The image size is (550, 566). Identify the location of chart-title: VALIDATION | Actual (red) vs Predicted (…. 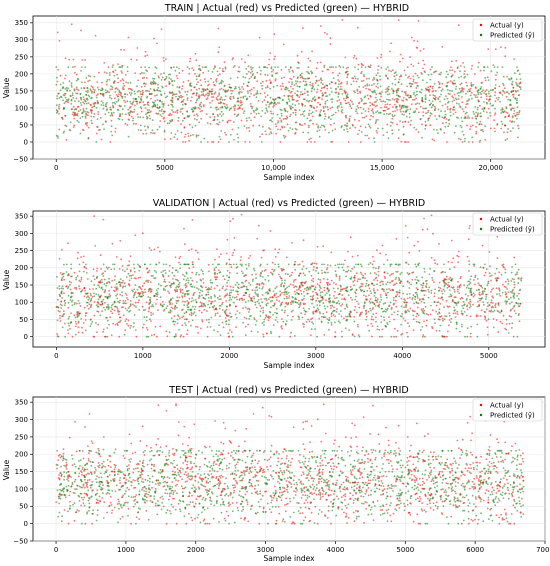
(289, 203).